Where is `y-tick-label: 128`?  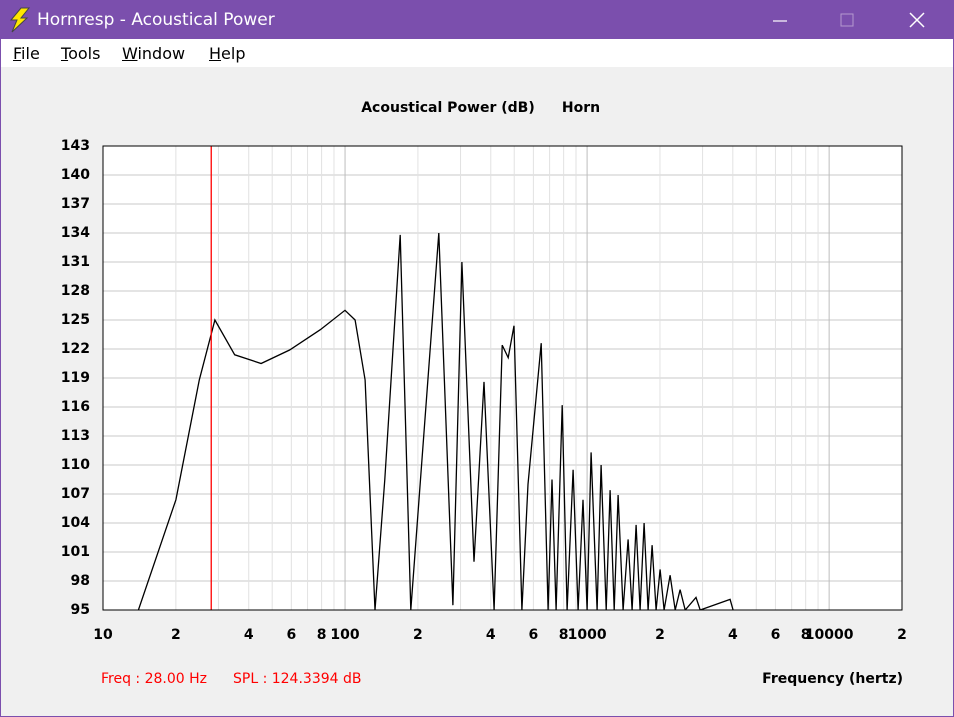 y-tick-label: 128 is located at coordinates (75, 291).